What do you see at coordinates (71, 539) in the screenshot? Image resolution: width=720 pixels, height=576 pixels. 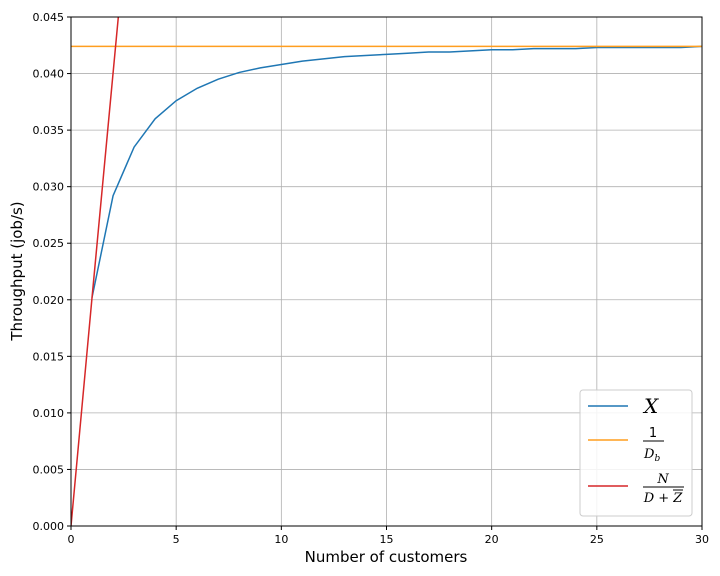 I see `x-tick-label: 0` at bounding box center [71, 539].